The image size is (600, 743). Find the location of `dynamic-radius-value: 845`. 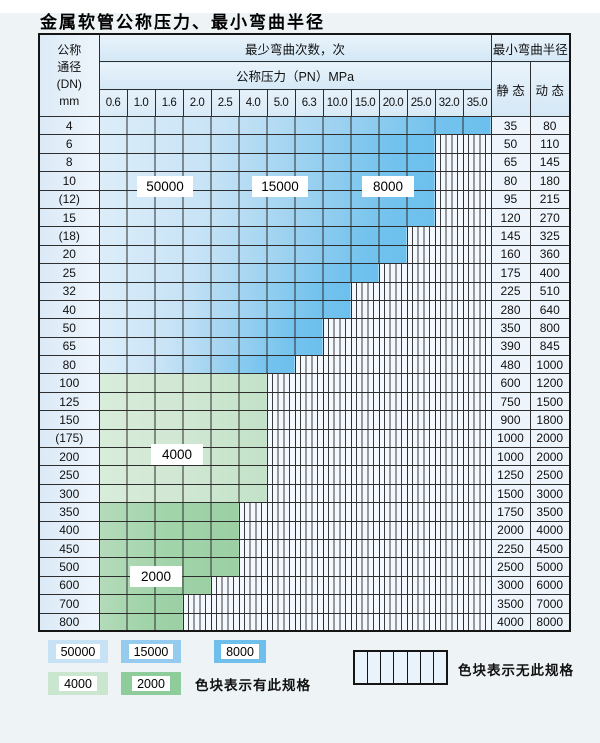

dynamic-radius-value: 845 is located at coordinates (550, 346).